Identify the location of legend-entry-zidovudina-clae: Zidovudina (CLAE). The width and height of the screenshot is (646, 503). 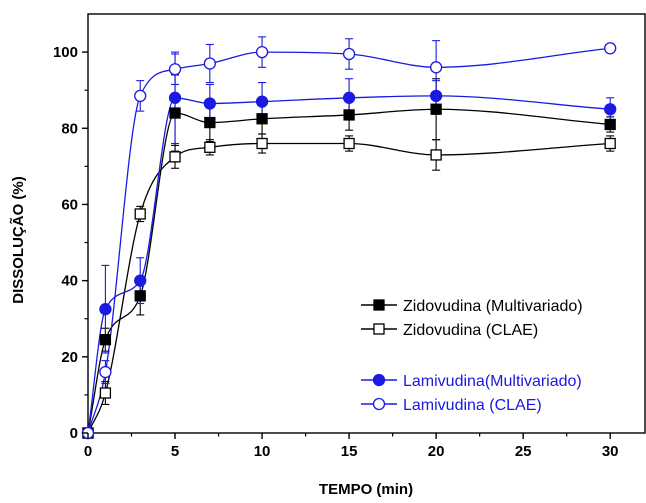
(449, 330).